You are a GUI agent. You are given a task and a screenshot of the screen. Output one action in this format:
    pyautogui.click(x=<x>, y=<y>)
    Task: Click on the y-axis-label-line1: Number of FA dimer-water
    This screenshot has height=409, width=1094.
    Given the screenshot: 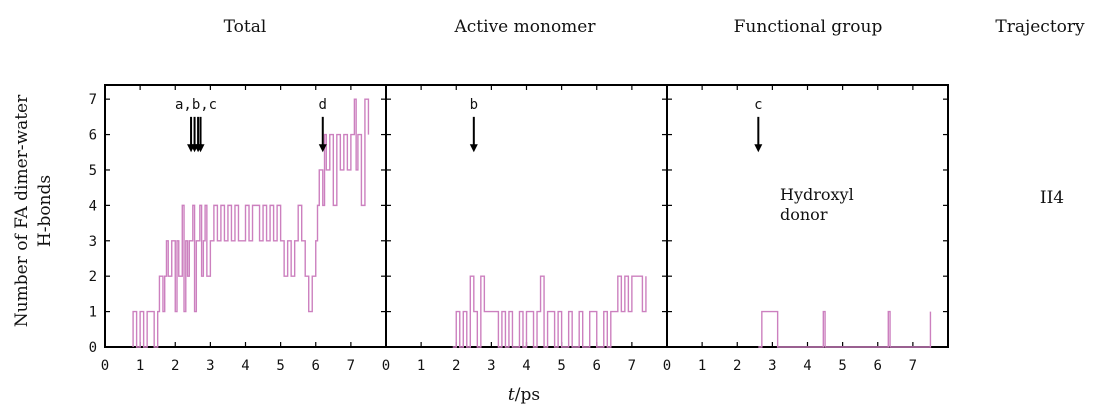 What is the action you would take?
    pyautogui.click(x=22, y=210)
    